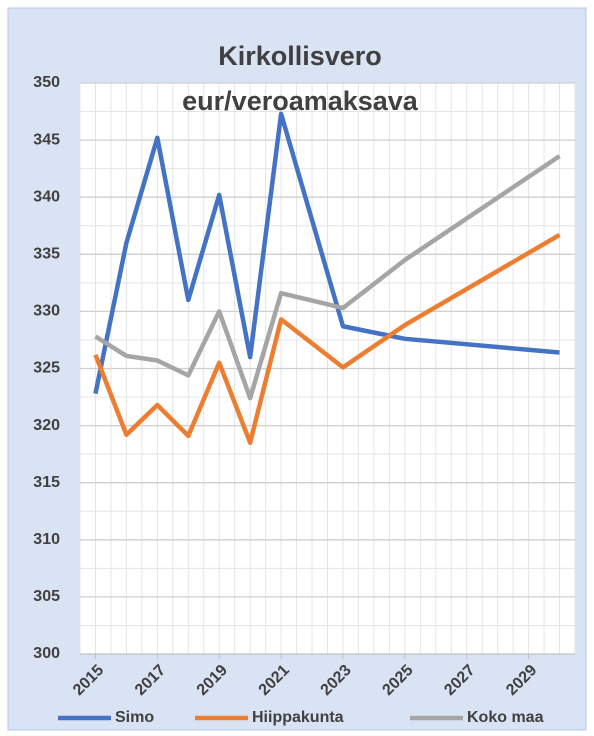  What do you see at coordinates (46, 82) in the screenshot?
I see `y-tick-label: 350` at bounding box center [46, 82].